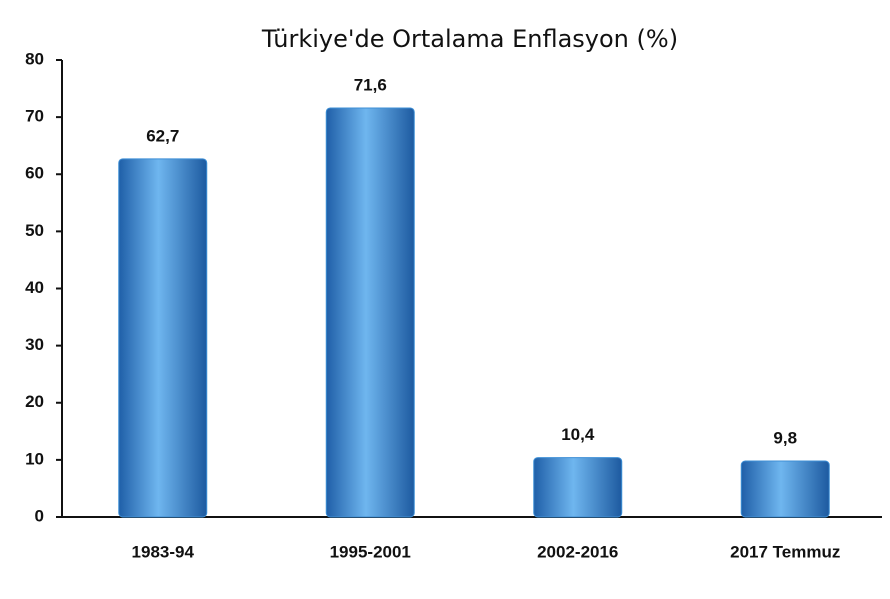 This screenshot has height=599, width=890. I want to click on y-tick-label: 0, so click(39, 515).